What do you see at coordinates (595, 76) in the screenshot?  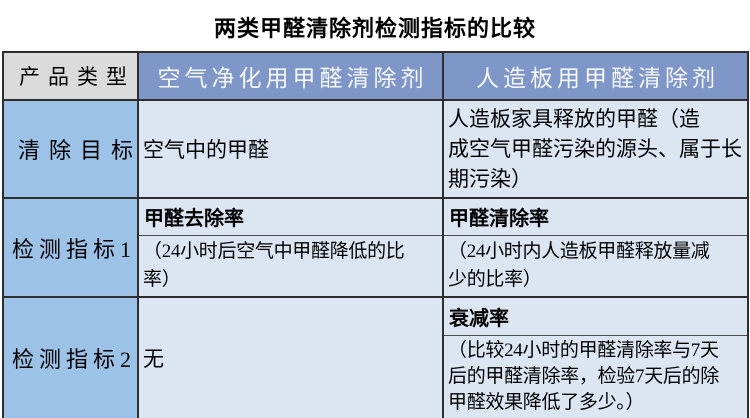 I see `header-board-purifier: 人造板用甲醛清除剂` at bounding box center [595, 76].